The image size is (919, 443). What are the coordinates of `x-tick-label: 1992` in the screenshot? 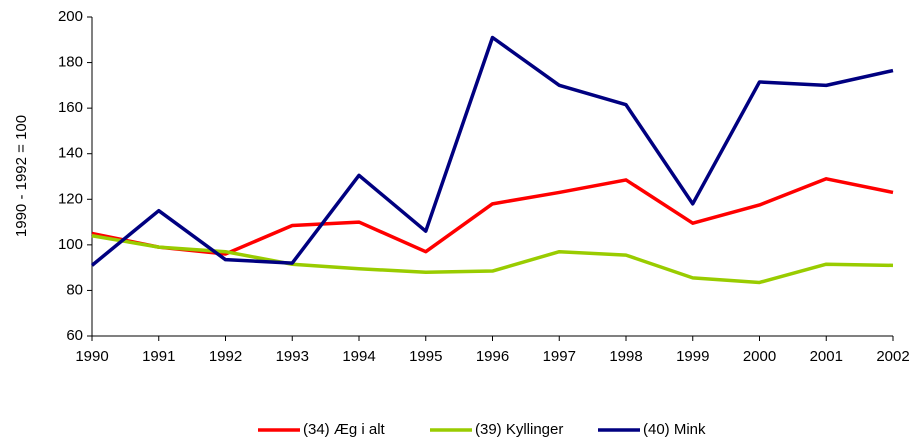 It's located at (225, 356).